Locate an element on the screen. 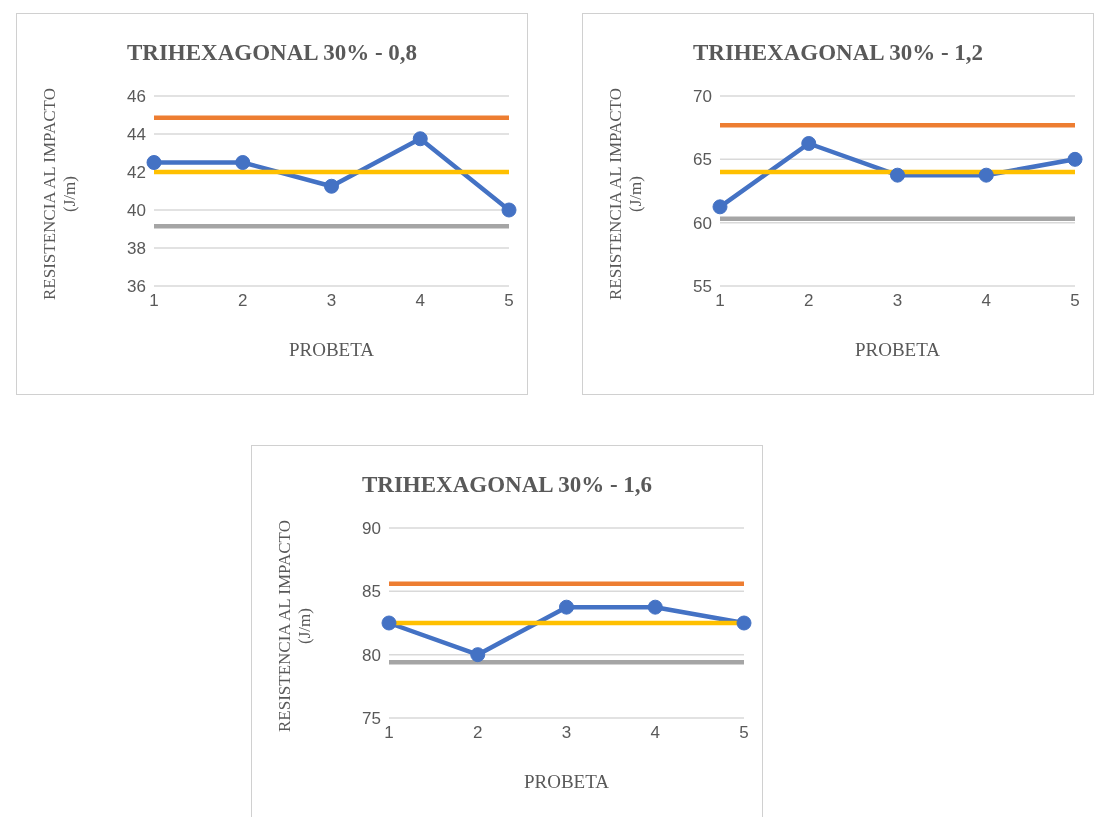 Image resolution: width=1099 pixels, height=817 pixels. y-tick-label: 85 is located at coordinates (371, 592).